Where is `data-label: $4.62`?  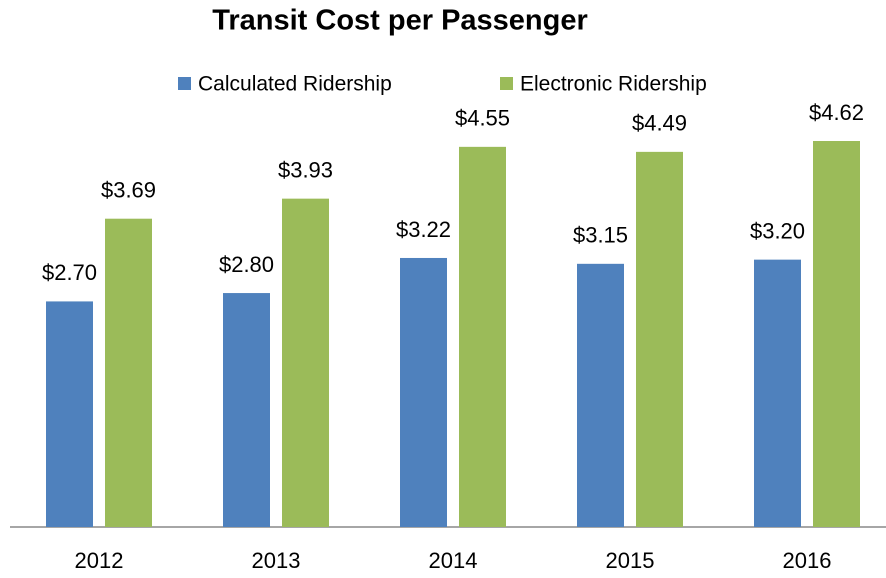
data-label: $4.62 is located at coordinates (836, 112).